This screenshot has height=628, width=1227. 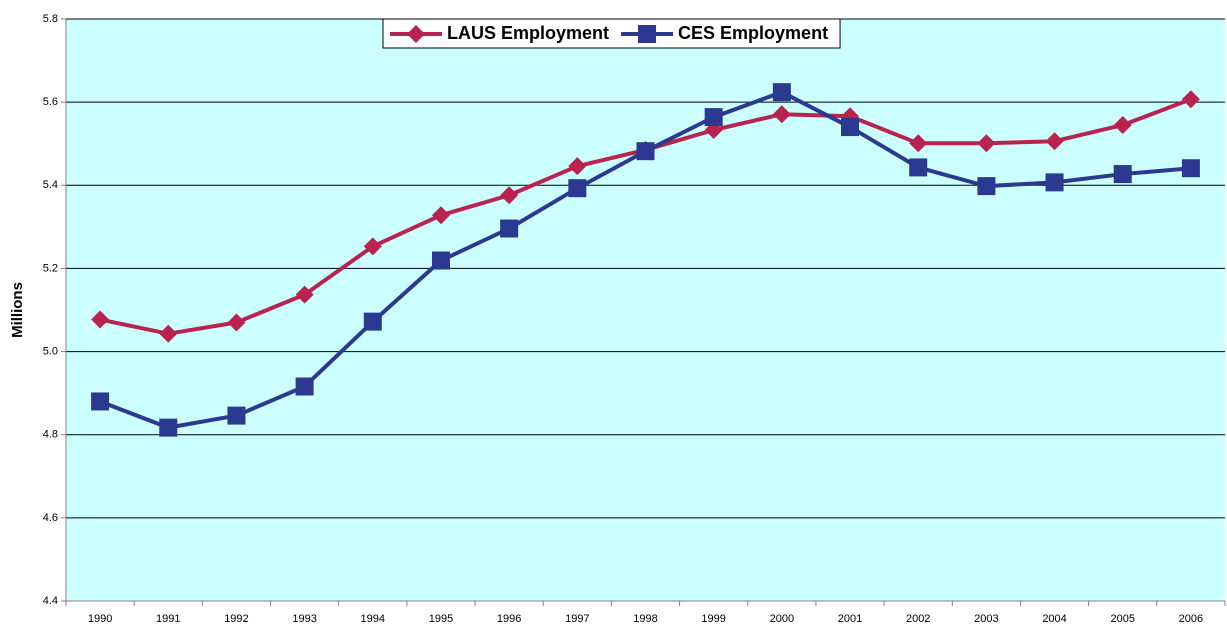 What do you see at coordinates (373, 619) in the screenshot?
I see `x-tick-label: 1994` at bounding box center [373, 619].